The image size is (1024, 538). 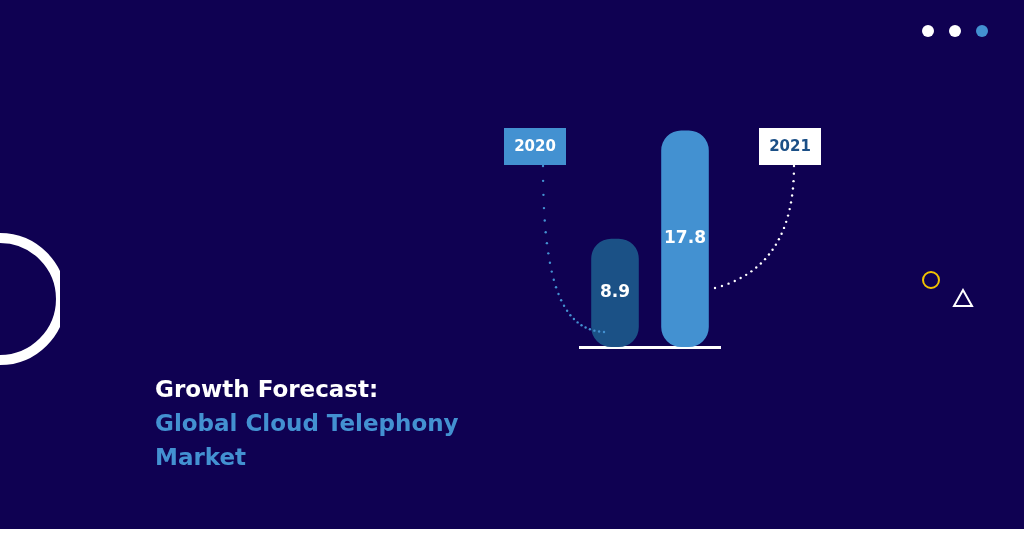 What do you see at coordinates (535, 145) in the screenshot?
I see `x-tick-label: 2020` at bounding box center [535, 145].